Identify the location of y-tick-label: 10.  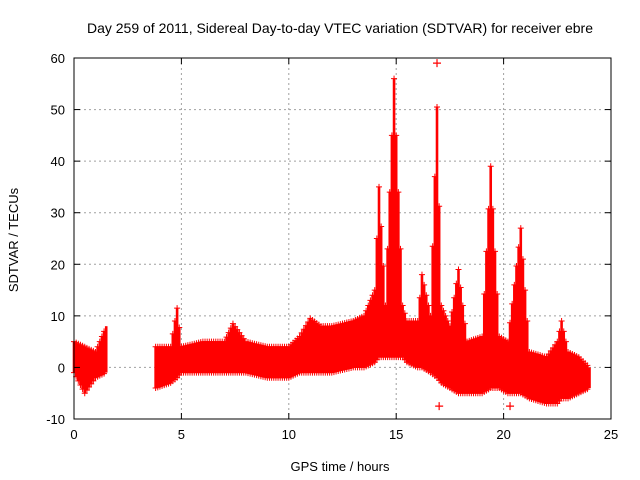
(58, 316).